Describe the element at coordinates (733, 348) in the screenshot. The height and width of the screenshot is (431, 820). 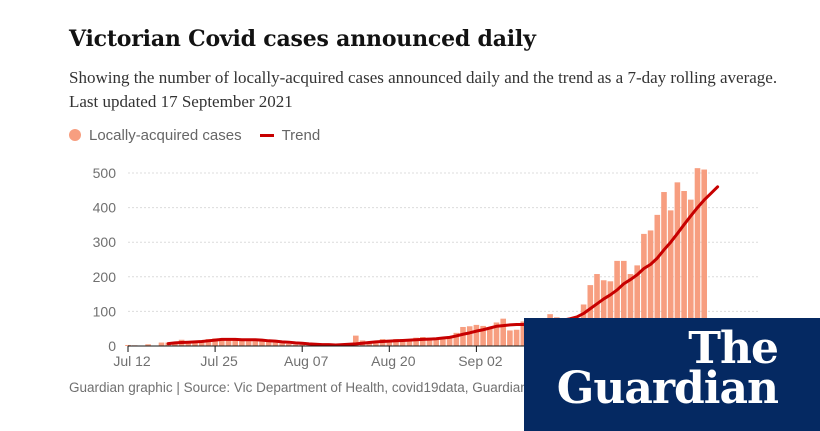
I see `logo-line-1: The` at that location.